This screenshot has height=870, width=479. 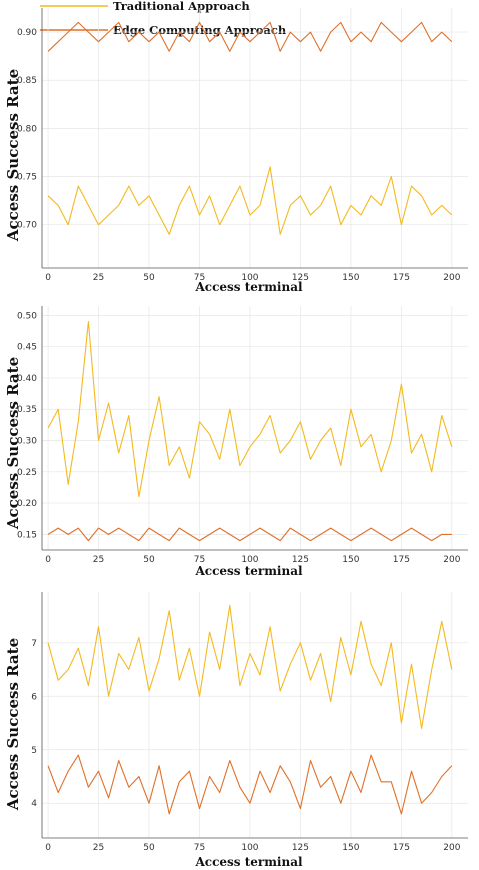 I want to click on chart-2-x-tick-label: 125, so click(x=300, y=560).